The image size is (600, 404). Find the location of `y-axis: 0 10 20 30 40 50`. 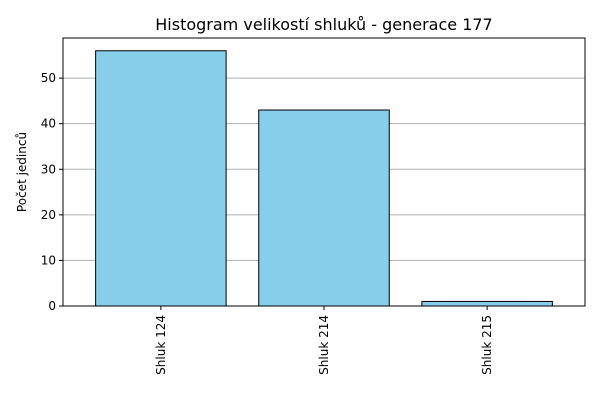

y-axis: 0 10 20 30 40 50 is located at coordinates (52, 192).